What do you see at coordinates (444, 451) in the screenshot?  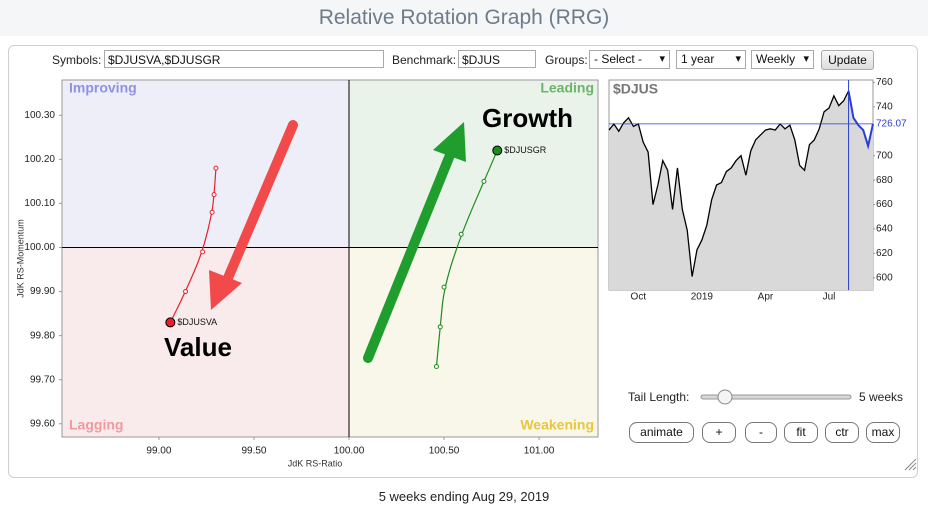 I see `x-tick-label: 100.50` at bounding box center [444, 451].